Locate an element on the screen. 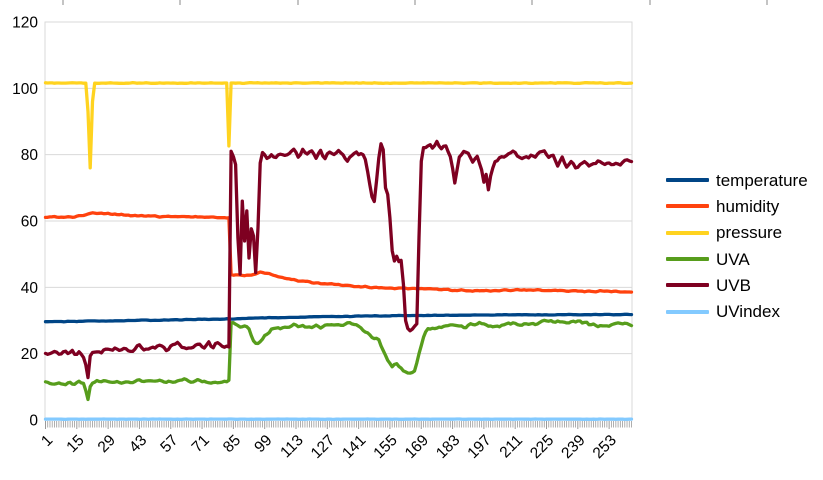 The width and height of the screenshot is (823, 480). legend-item-uvb: UVB is located at coordinates (737, 285).